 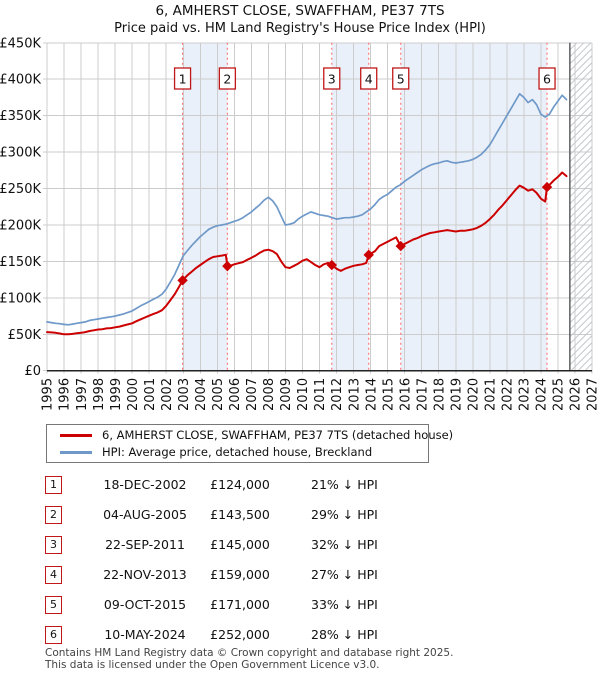 What do you see at coordinates (320, 394) in the screenshot?
I see `x-axis-tick-label: 2011` at bounding box center [320, 394].